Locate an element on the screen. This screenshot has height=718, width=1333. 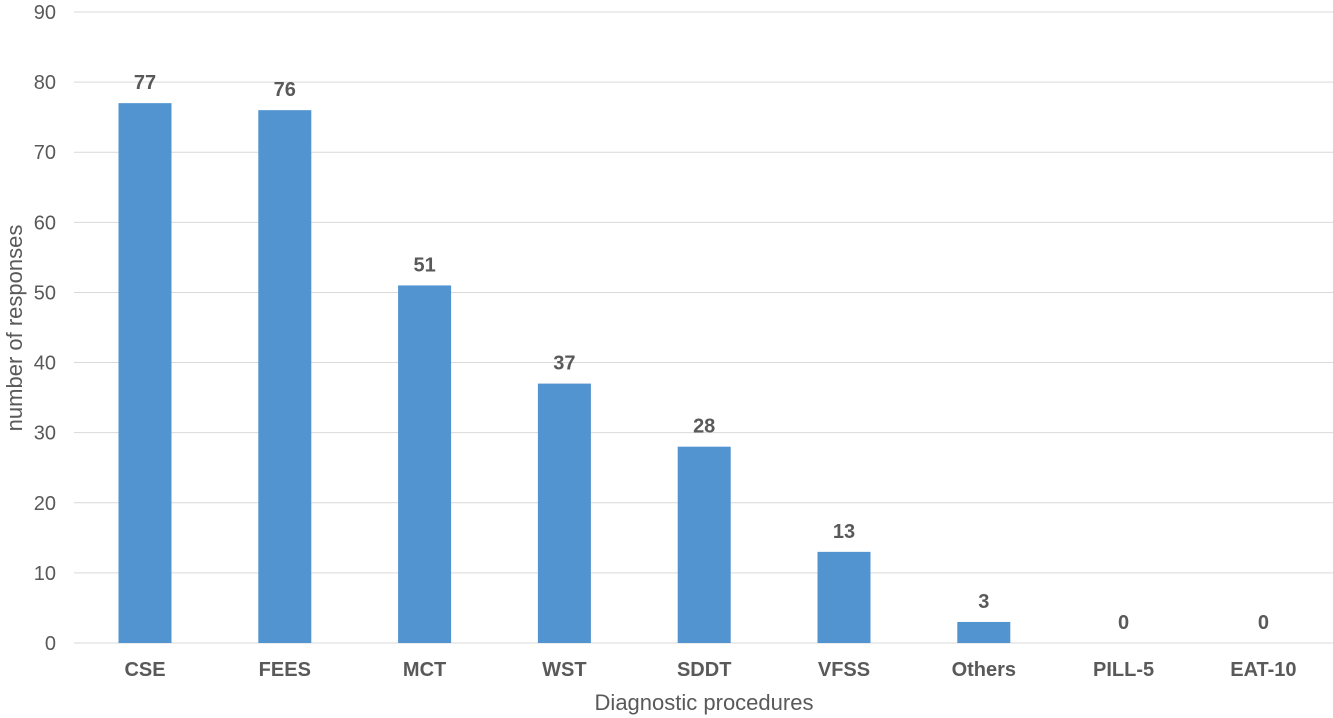
y-tick-label: 0 is located at coordinates (50, 644).